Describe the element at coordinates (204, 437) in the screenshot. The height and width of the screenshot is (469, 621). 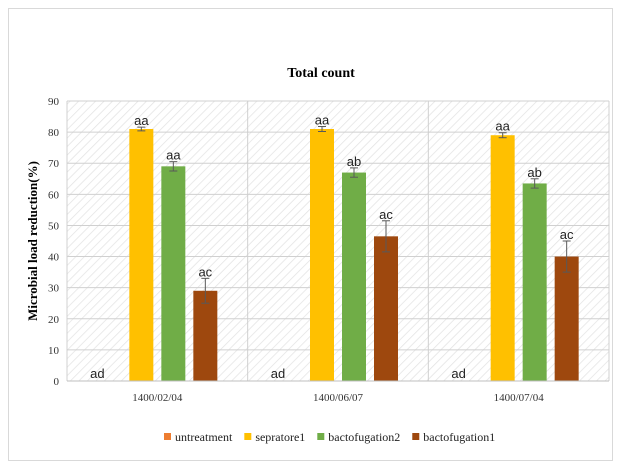
I see `legend-label: untreatment` at that location.